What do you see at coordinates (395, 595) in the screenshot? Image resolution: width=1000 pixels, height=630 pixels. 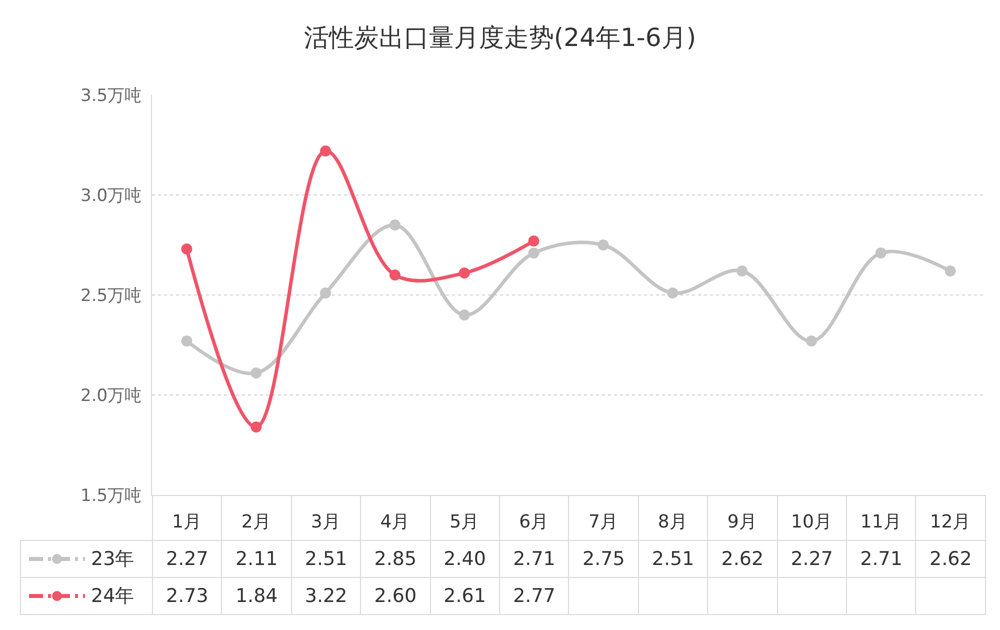 I see `data-label: 2.60` at bounding box center [395, 595].